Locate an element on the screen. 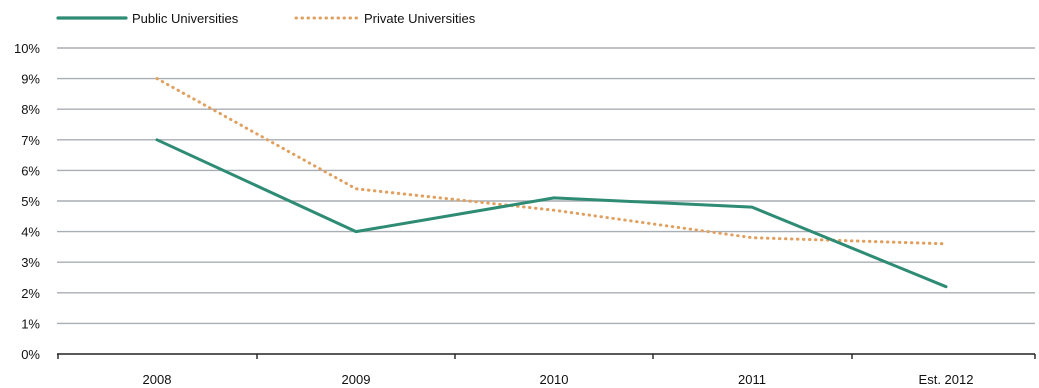 The width and height of the screenshot is (1039, 388). x-tick-label: 2008 is located at coordinates (157, 379).